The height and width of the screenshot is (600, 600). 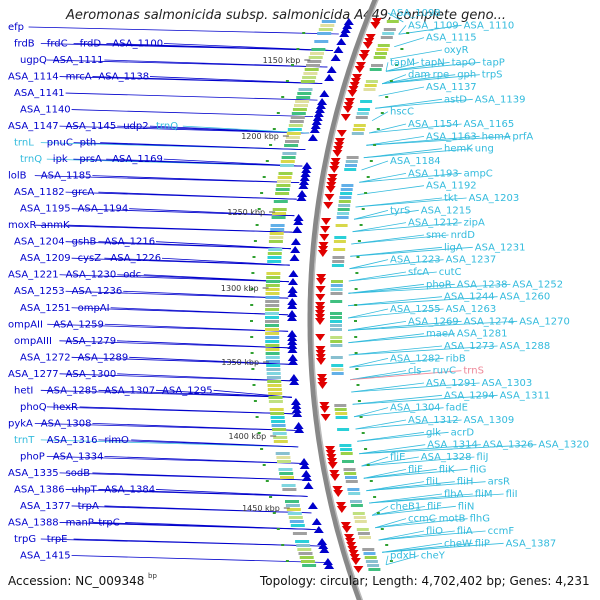 I want to click on gene-label-right: fliJ, so click(x=482, y=457).